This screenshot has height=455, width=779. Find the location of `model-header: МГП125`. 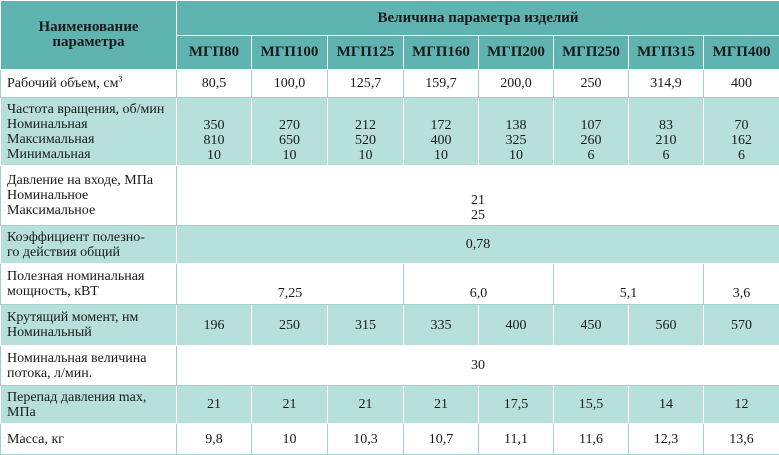

model-header: МГП125 is located at coordinates (365, 52).